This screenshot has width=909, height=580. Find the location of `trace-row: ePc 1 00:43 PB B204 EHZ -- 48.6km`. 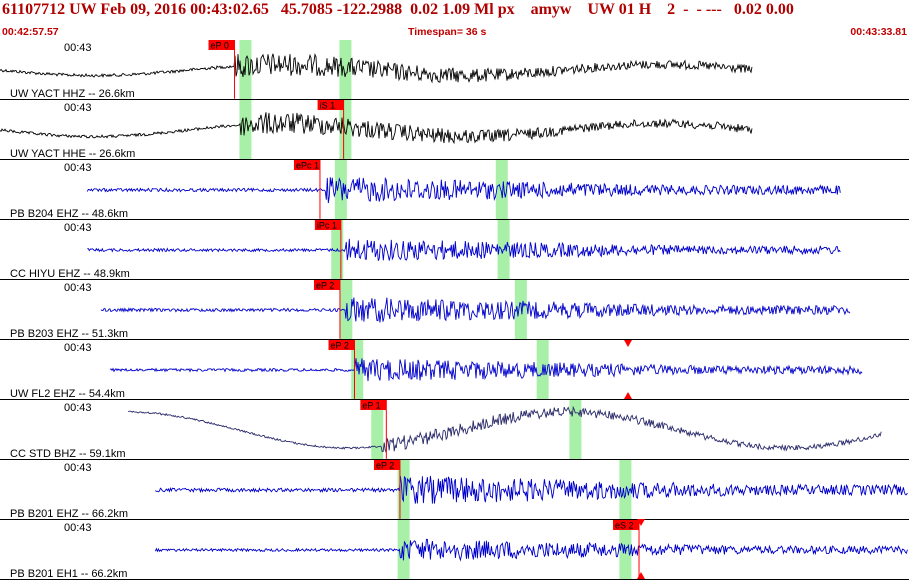

trace-row: ePc 1 00:43 PB B204 EHZ -- 48.6km is located at coordinates (454, 190).